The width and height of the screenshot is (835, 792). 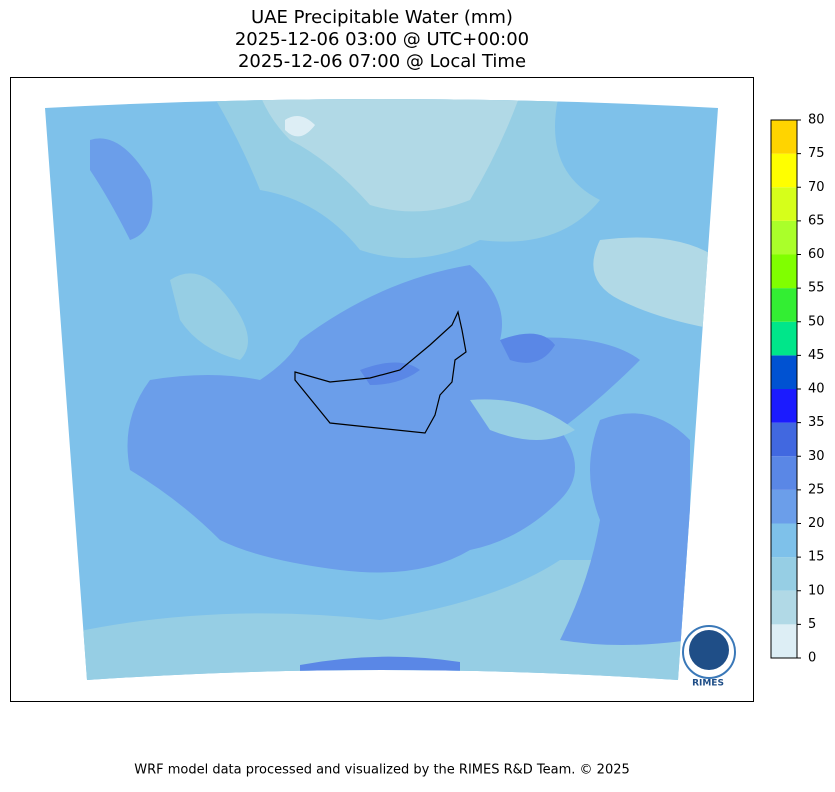 I want to click on title-line: 2025-12-06 07:00 @ Local Time, so click(x=382, y=61).